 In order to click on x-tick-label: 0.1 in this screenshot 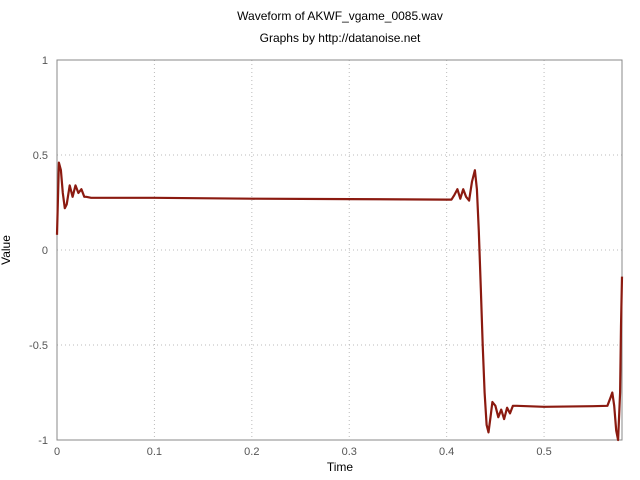, I will do `click(154, 452)`.